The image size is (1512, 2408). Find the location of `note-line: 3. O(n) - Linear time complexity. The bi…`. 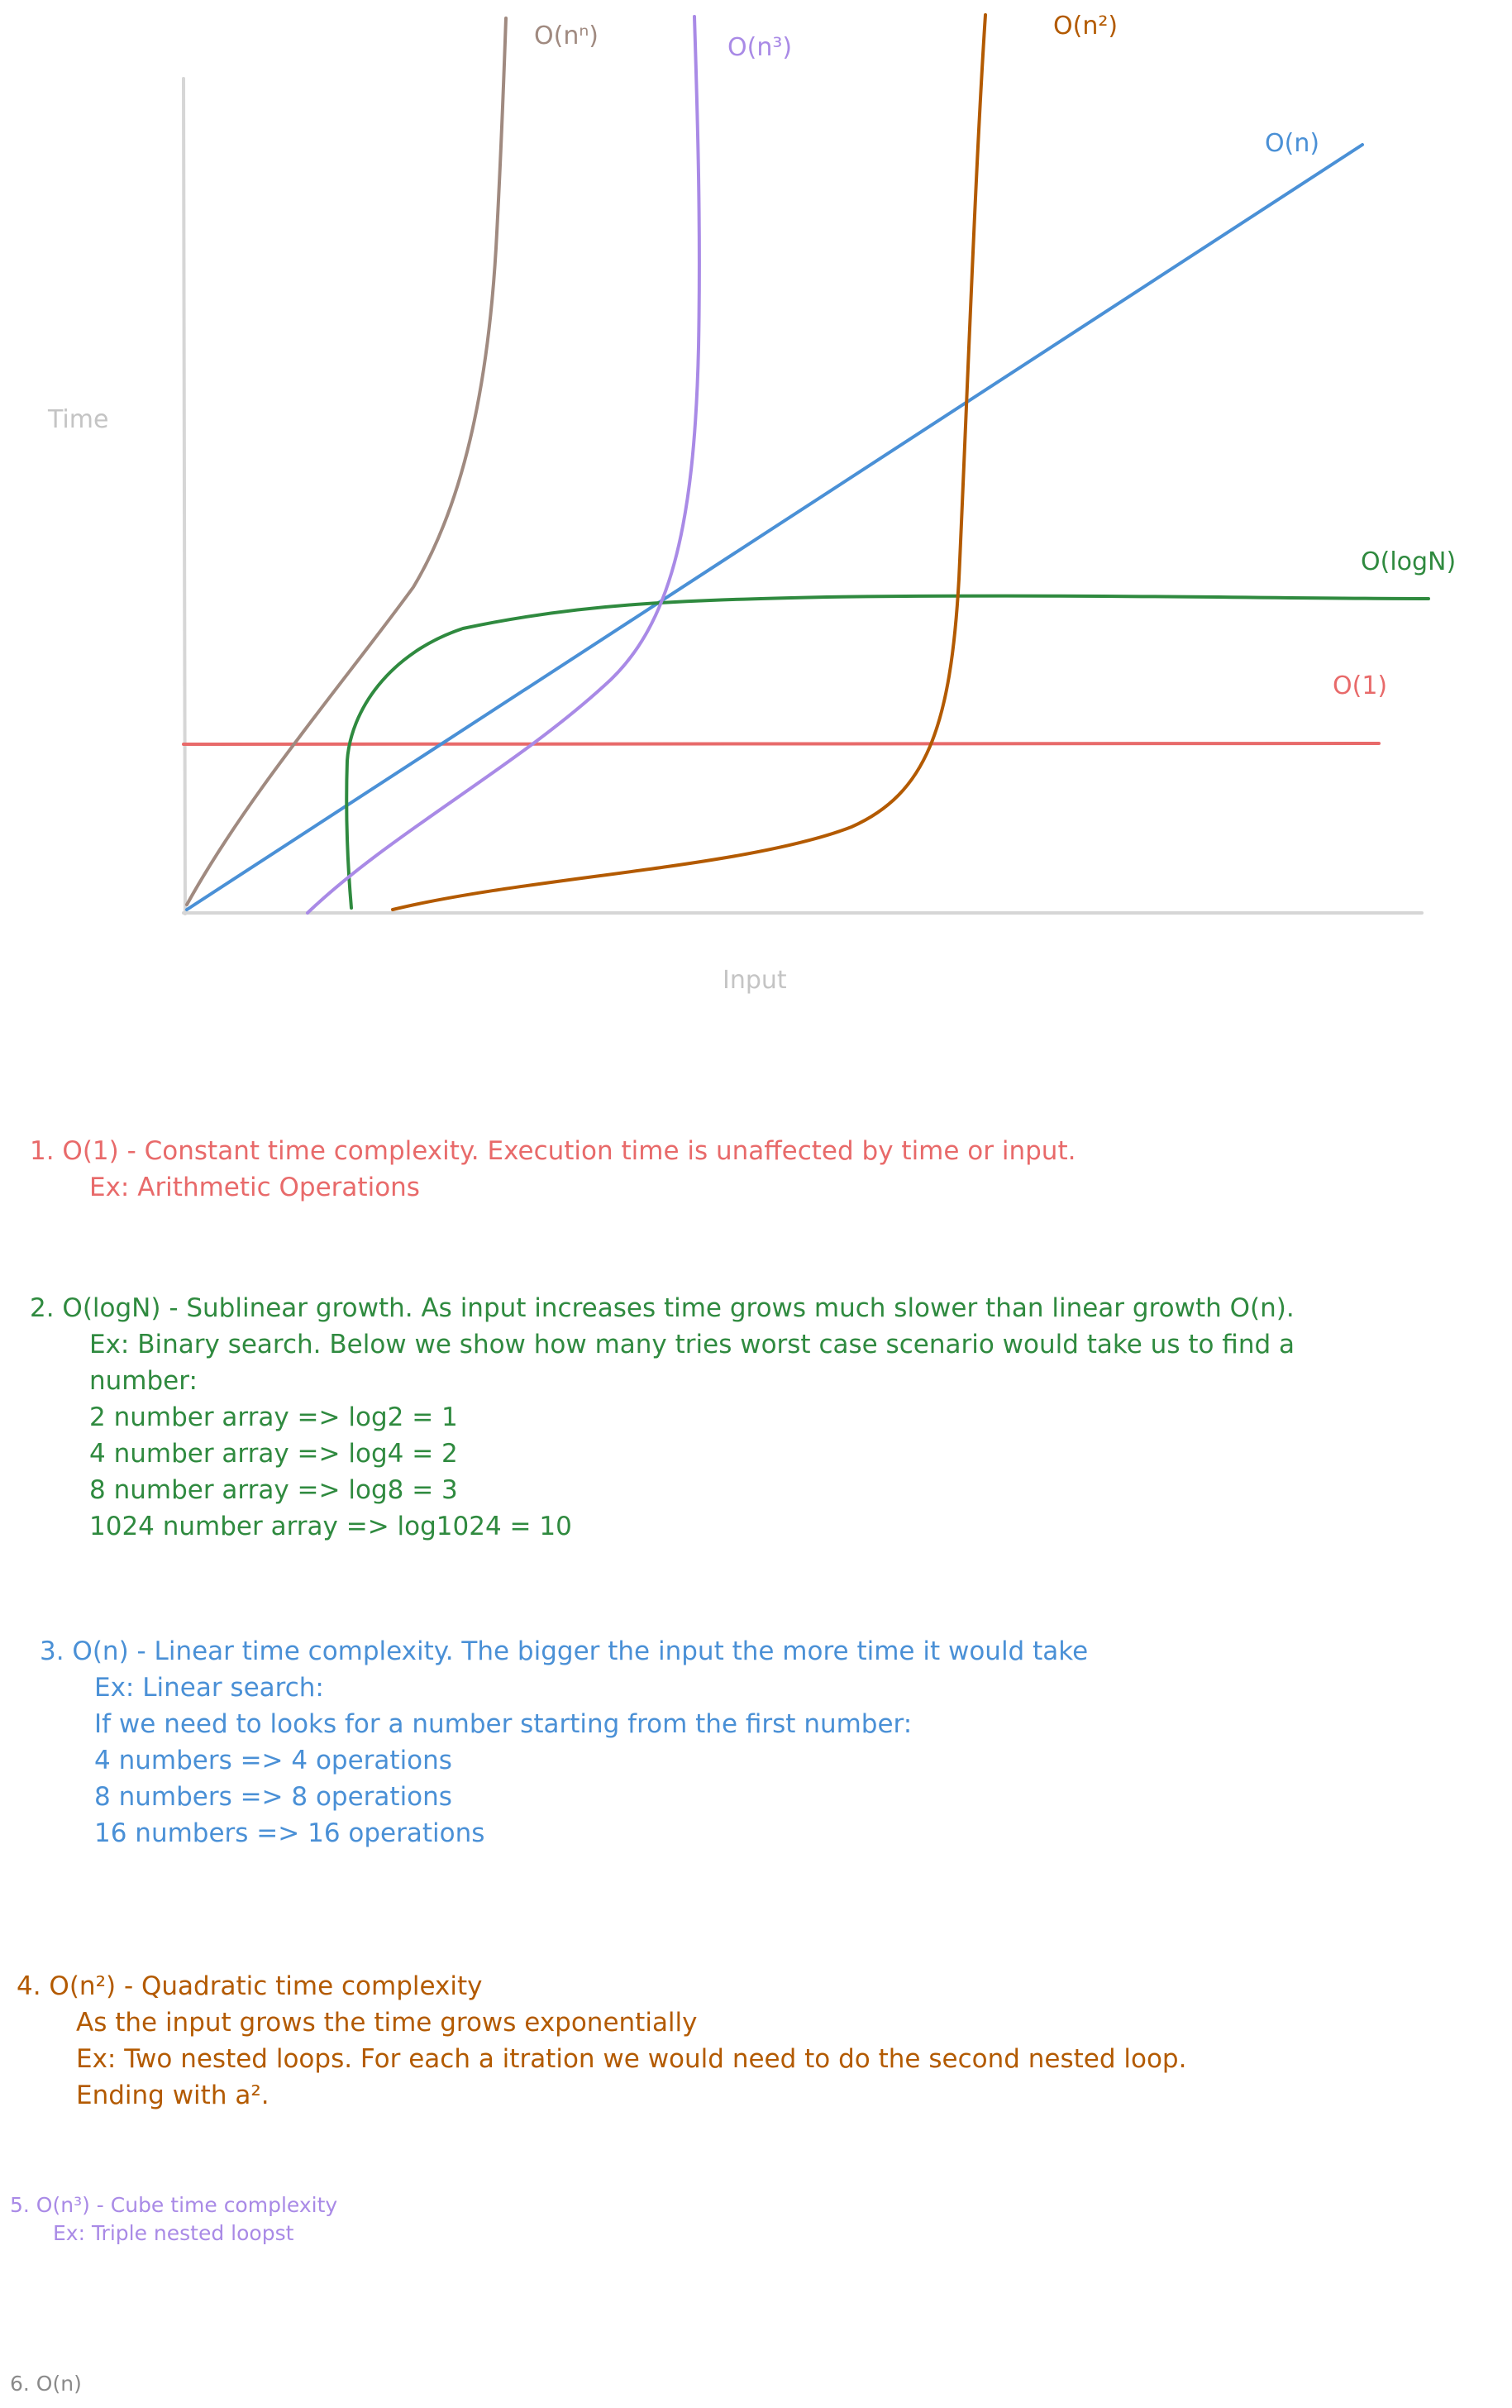

note-line: 3. O(n) - Linear time complexity. The bi… is located at coordinates (564, 1651).